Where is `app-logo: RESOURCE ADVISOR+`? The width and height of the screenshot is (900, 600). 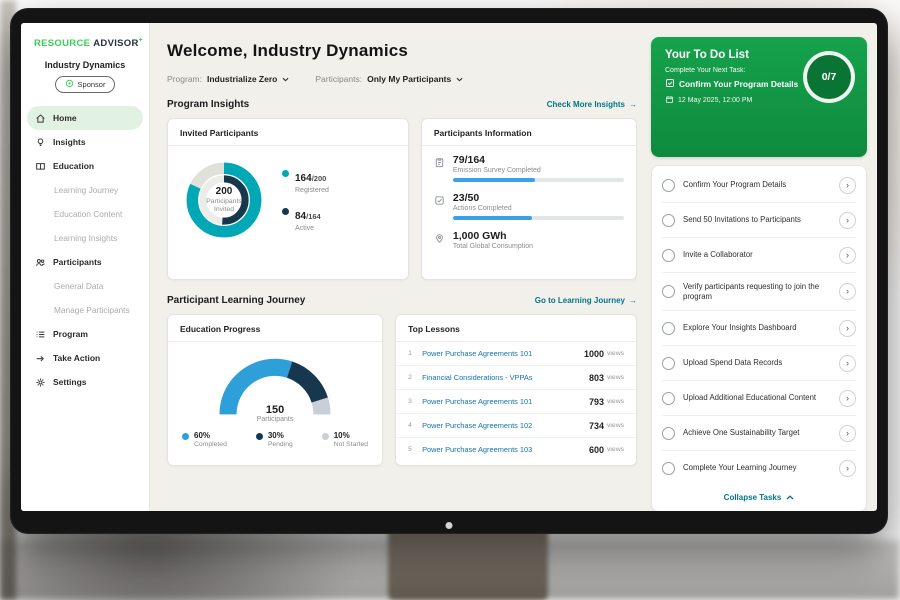
app-logo: RESOURCE ADVISOR+ is located at coordinates (85, 43).